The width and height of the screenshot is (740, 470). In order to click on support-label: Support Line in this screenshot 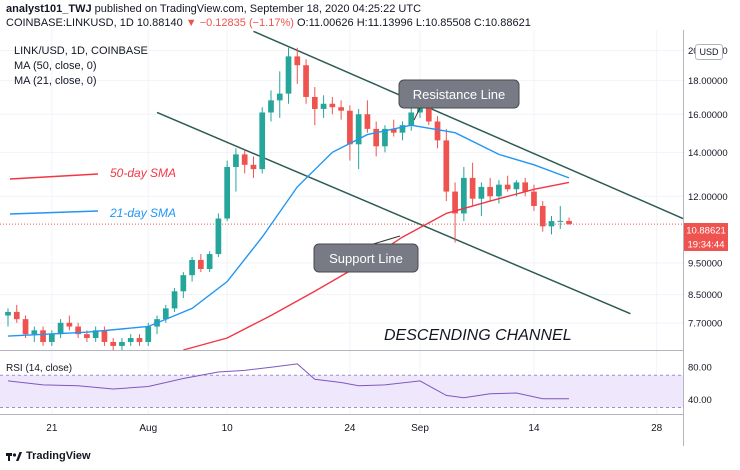, I will do `click(366, 258)`.